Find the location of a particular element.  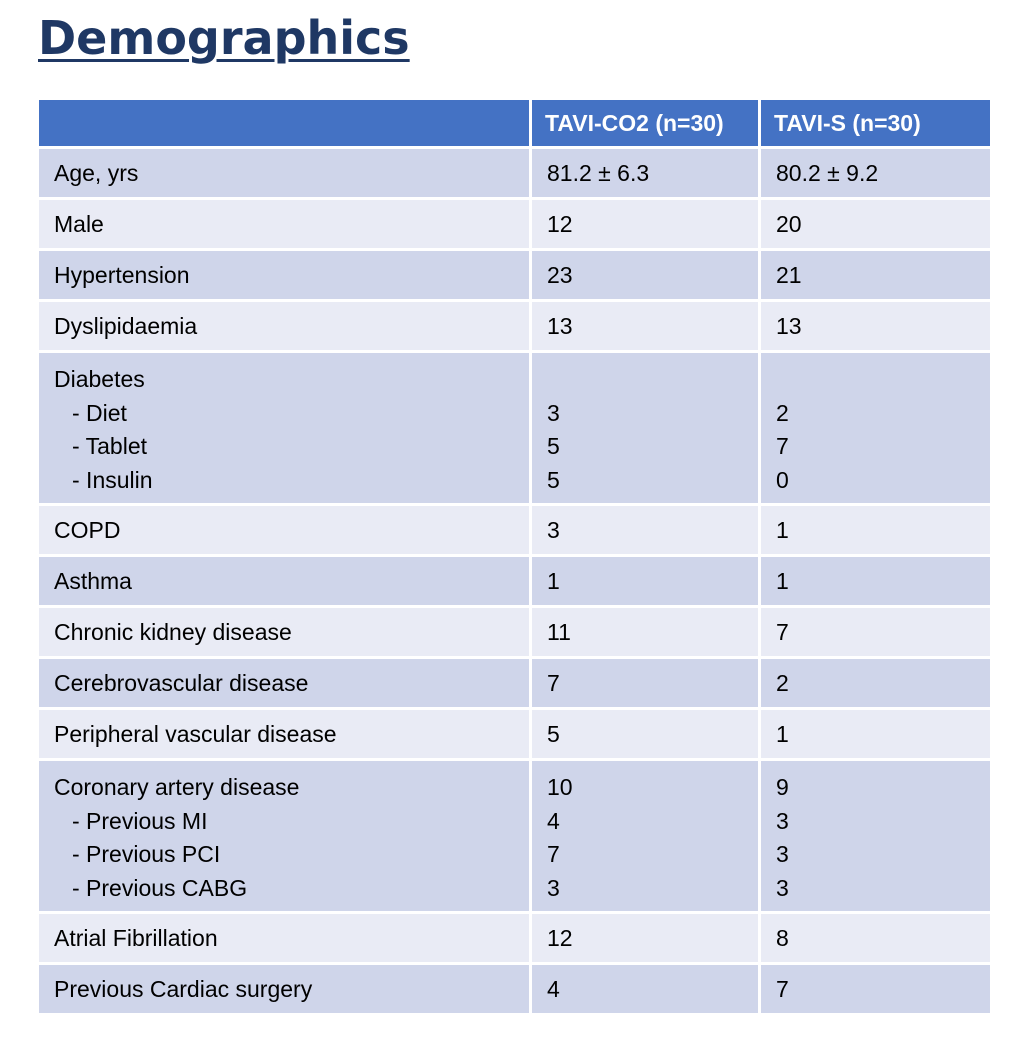

table-row: COPD 3 1 is located at coordinates (514, 530).